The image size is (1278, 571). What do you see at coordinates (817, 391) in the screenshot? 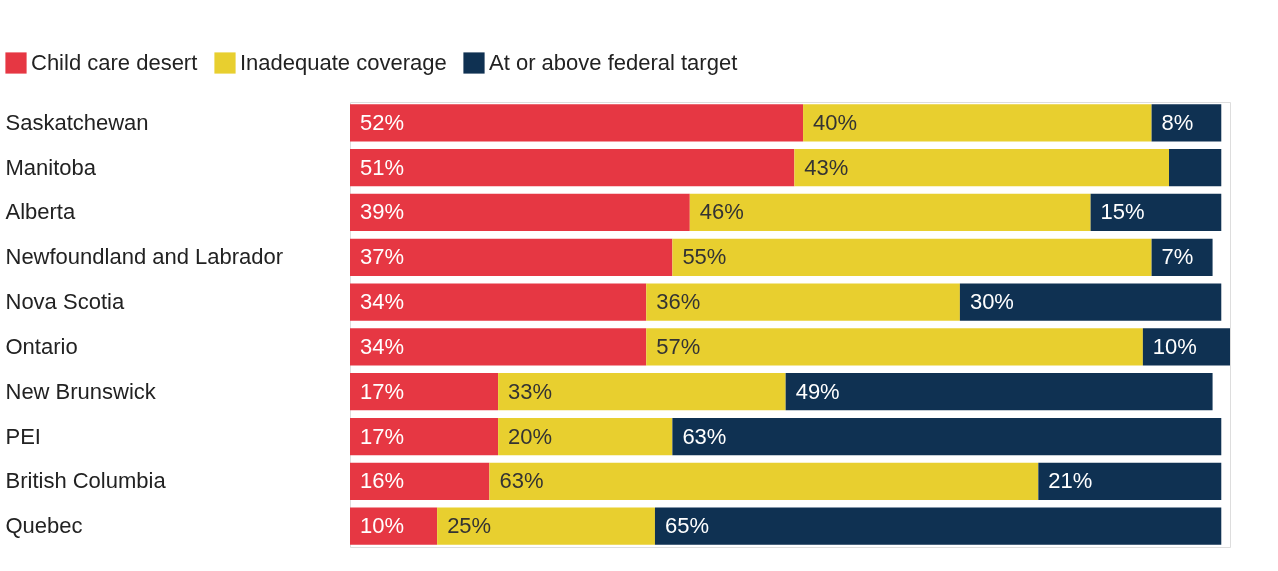
I see `data-label: 49%` at bounding box center [817, 391].